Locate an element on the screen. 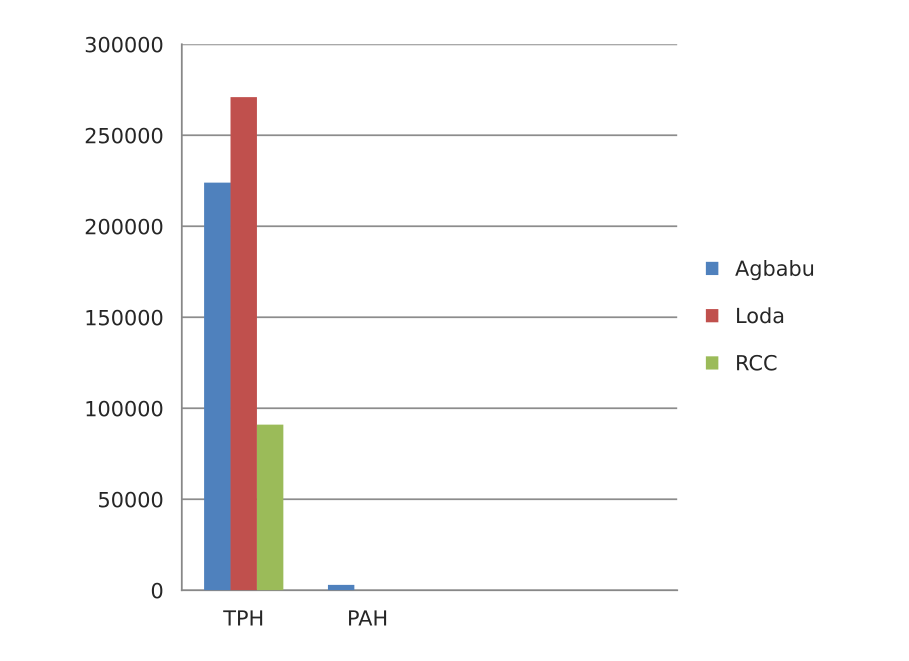 The image size is (909, 661). y-tick-label: 250000 is located at coordinates (124, 136).